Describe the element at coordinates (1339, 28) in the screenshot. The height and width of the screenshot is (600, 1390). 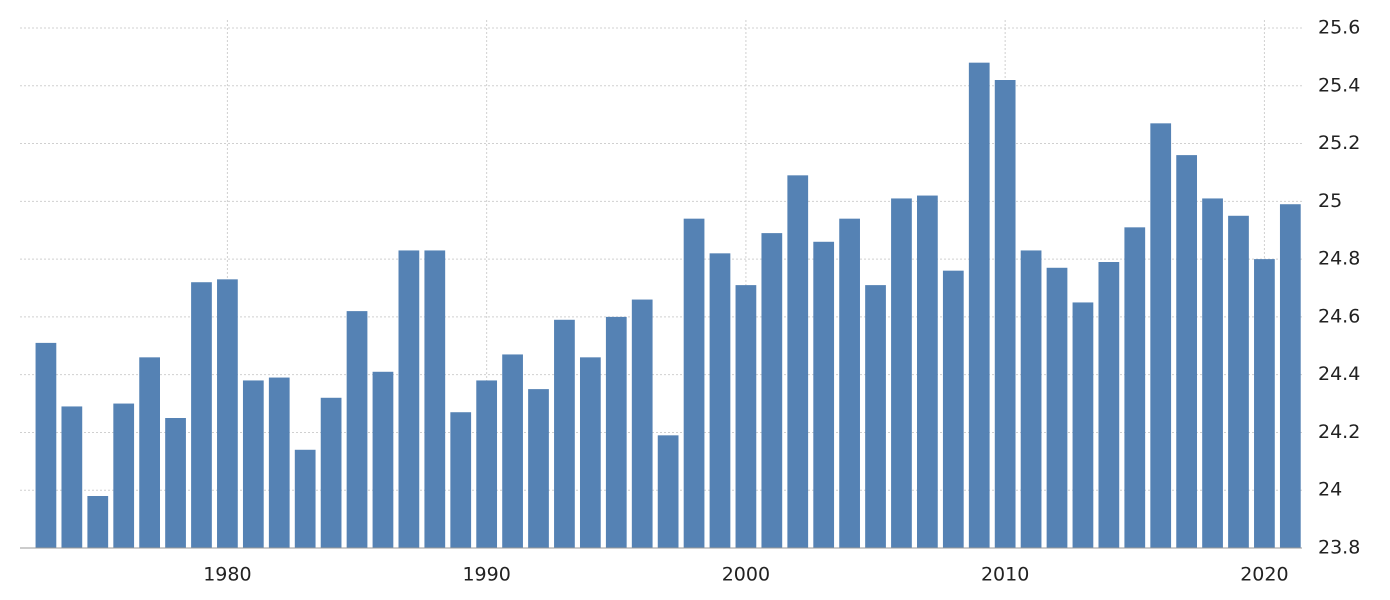
I see `y-tick-label: 25.6` at that location.